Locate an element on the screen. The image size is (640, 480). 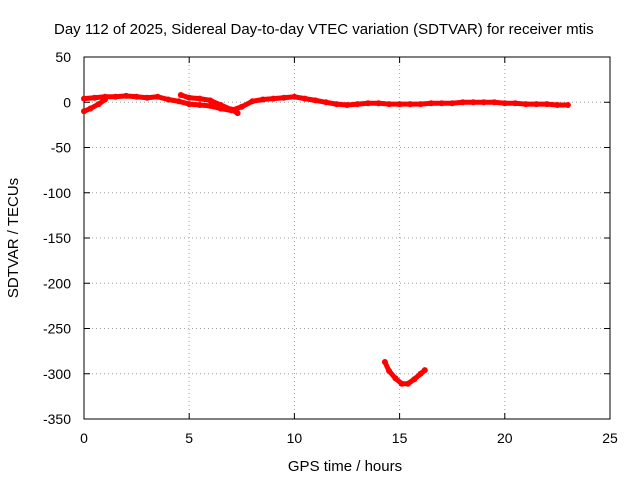
y-axis-label: SDTVAR / TECUs is located at coordinates (13, 238).